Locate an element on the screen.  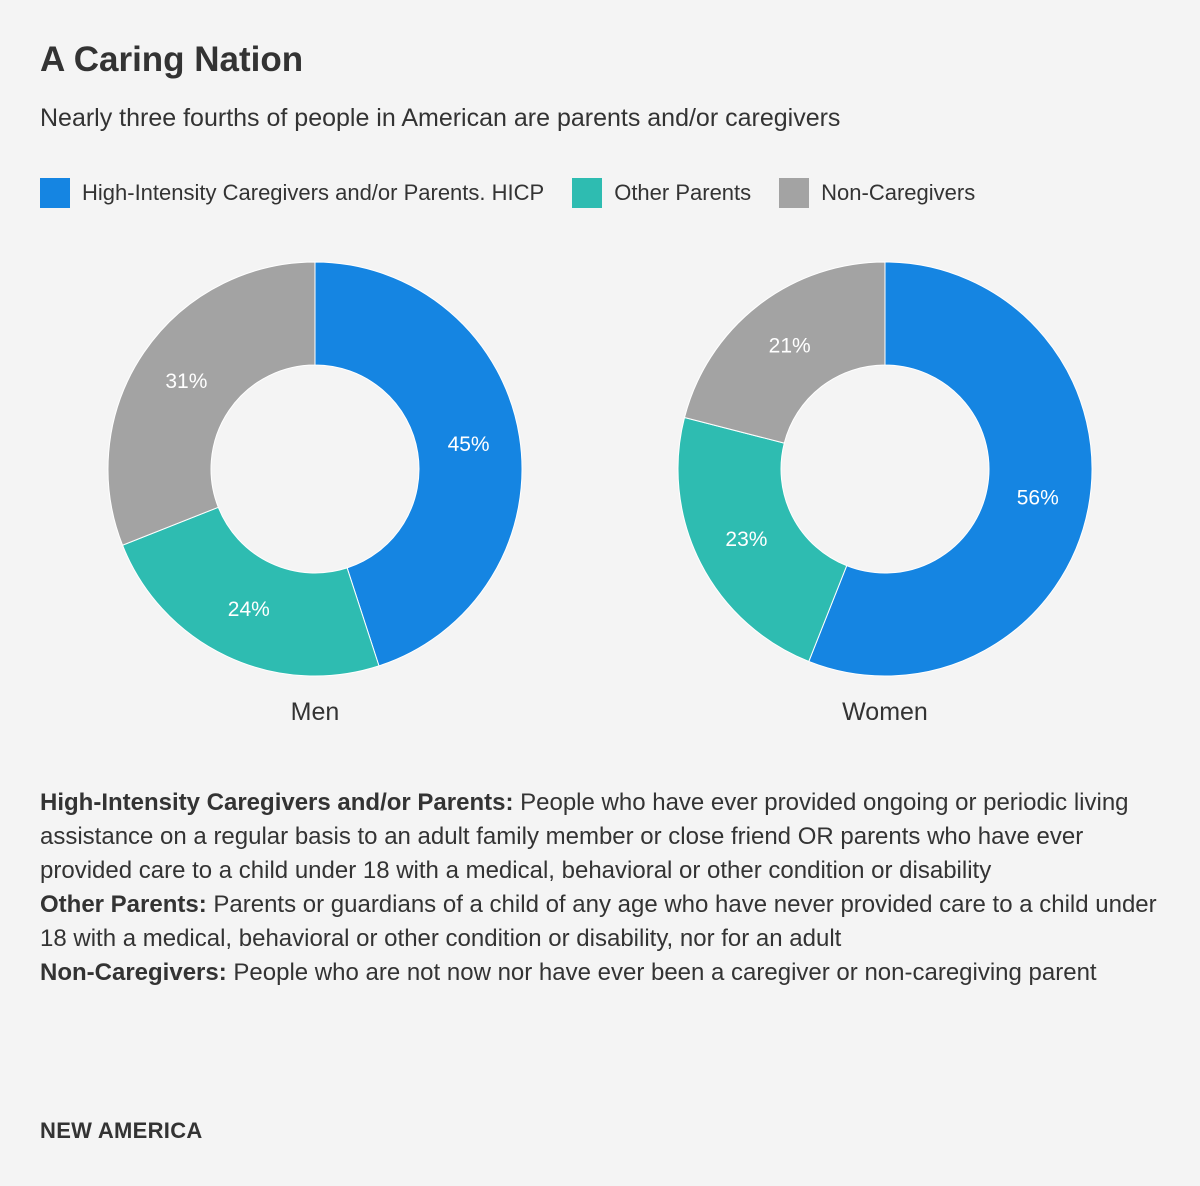
donut-slice-men-high-intensity-caregivers-and-or-parents-hicp is located at coordinates (418, 464).